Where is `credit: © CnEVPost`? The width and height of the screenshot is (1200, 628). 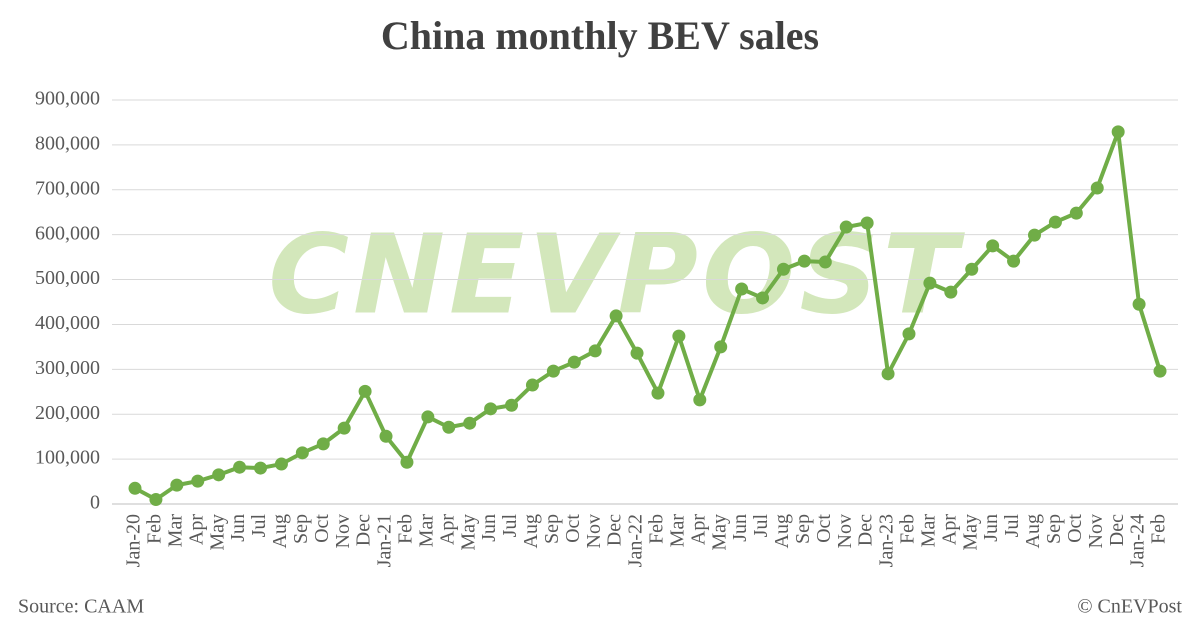
credit: © CnEVPost is located at coordinates (1129, 607).